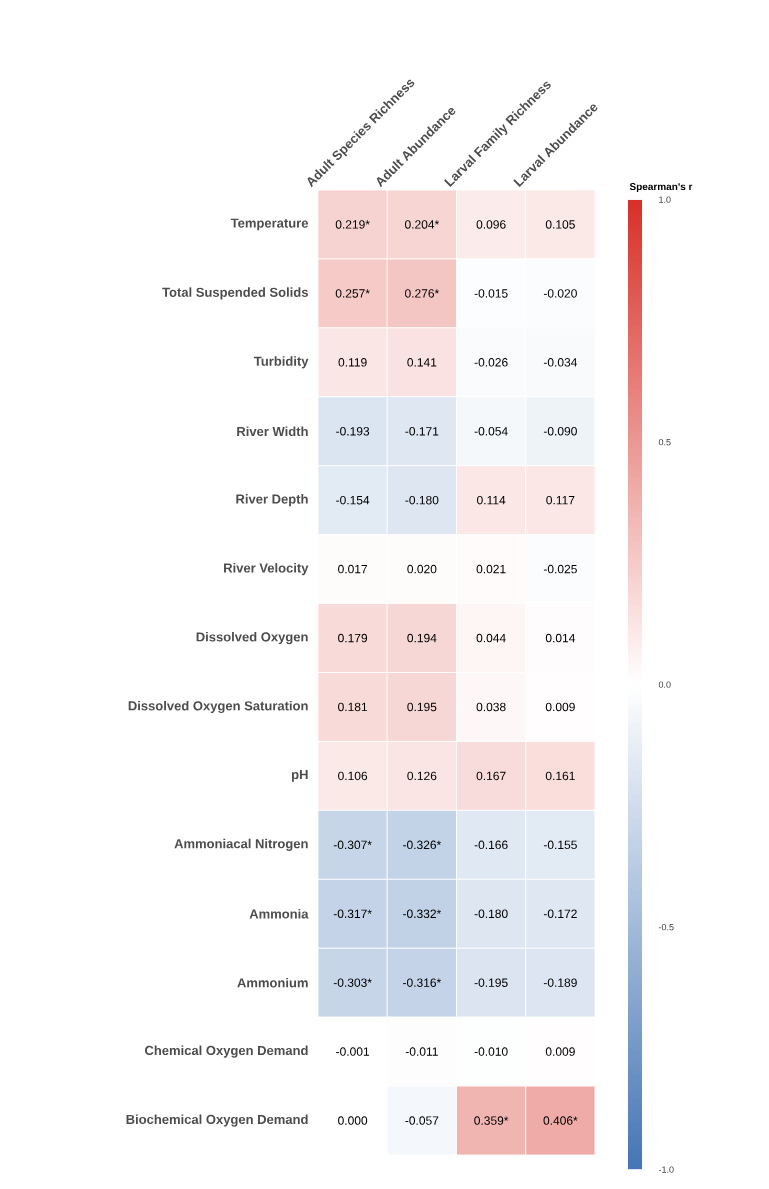  What do you see at coordinates (664, 684) in the screenshot?
I see `color-bar-label: 0.0` at bounding box center [664, 684].